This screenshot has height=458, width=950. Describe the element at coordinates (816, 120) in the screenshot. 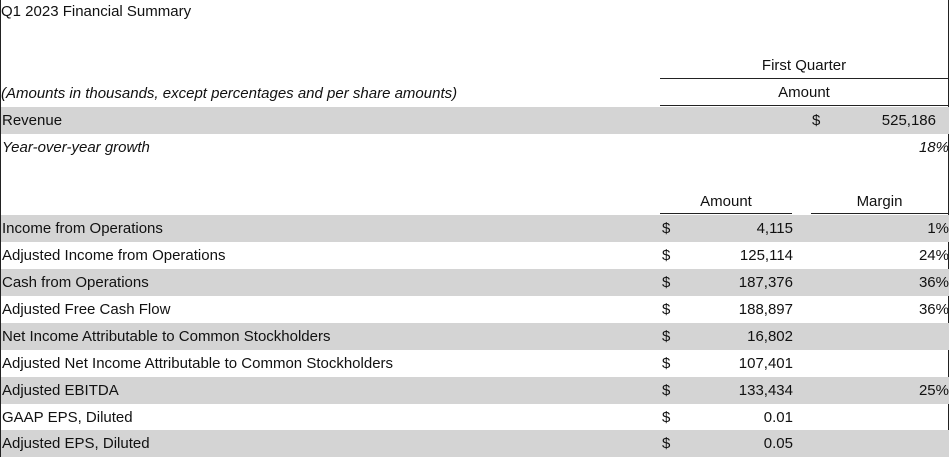

I see `revenue-currency: $` at that location.